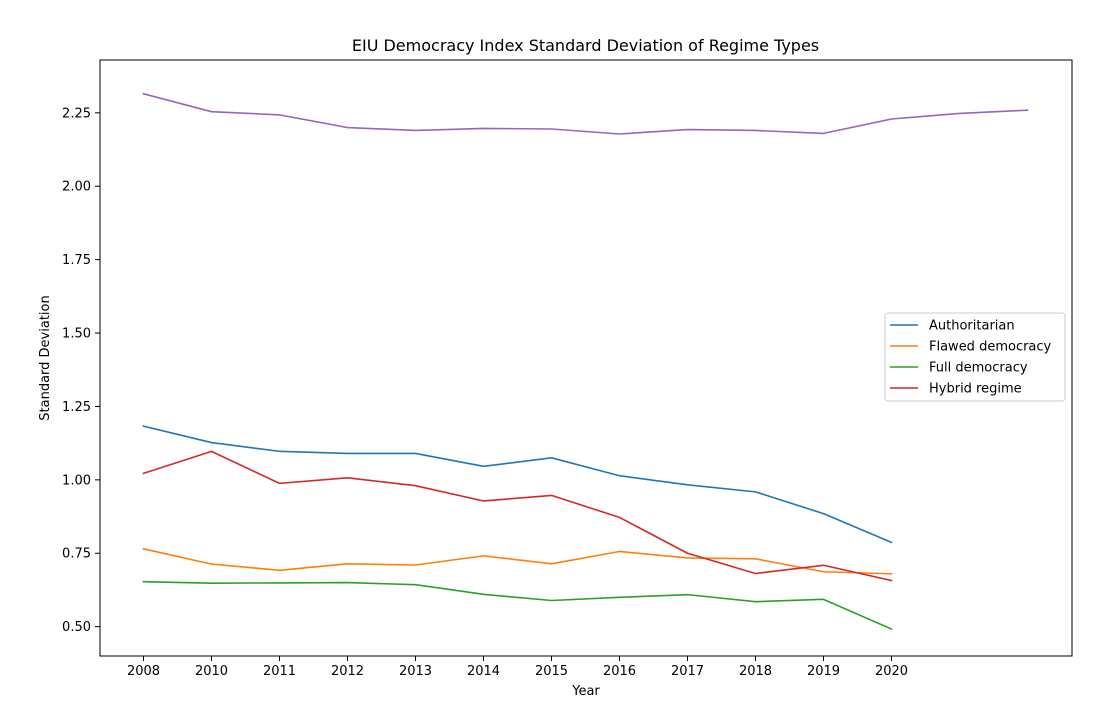 Image resolution: width=1103 pixels, height=715 pixels. I want to click on y-tick-label: 2.25, so click(76, 113).